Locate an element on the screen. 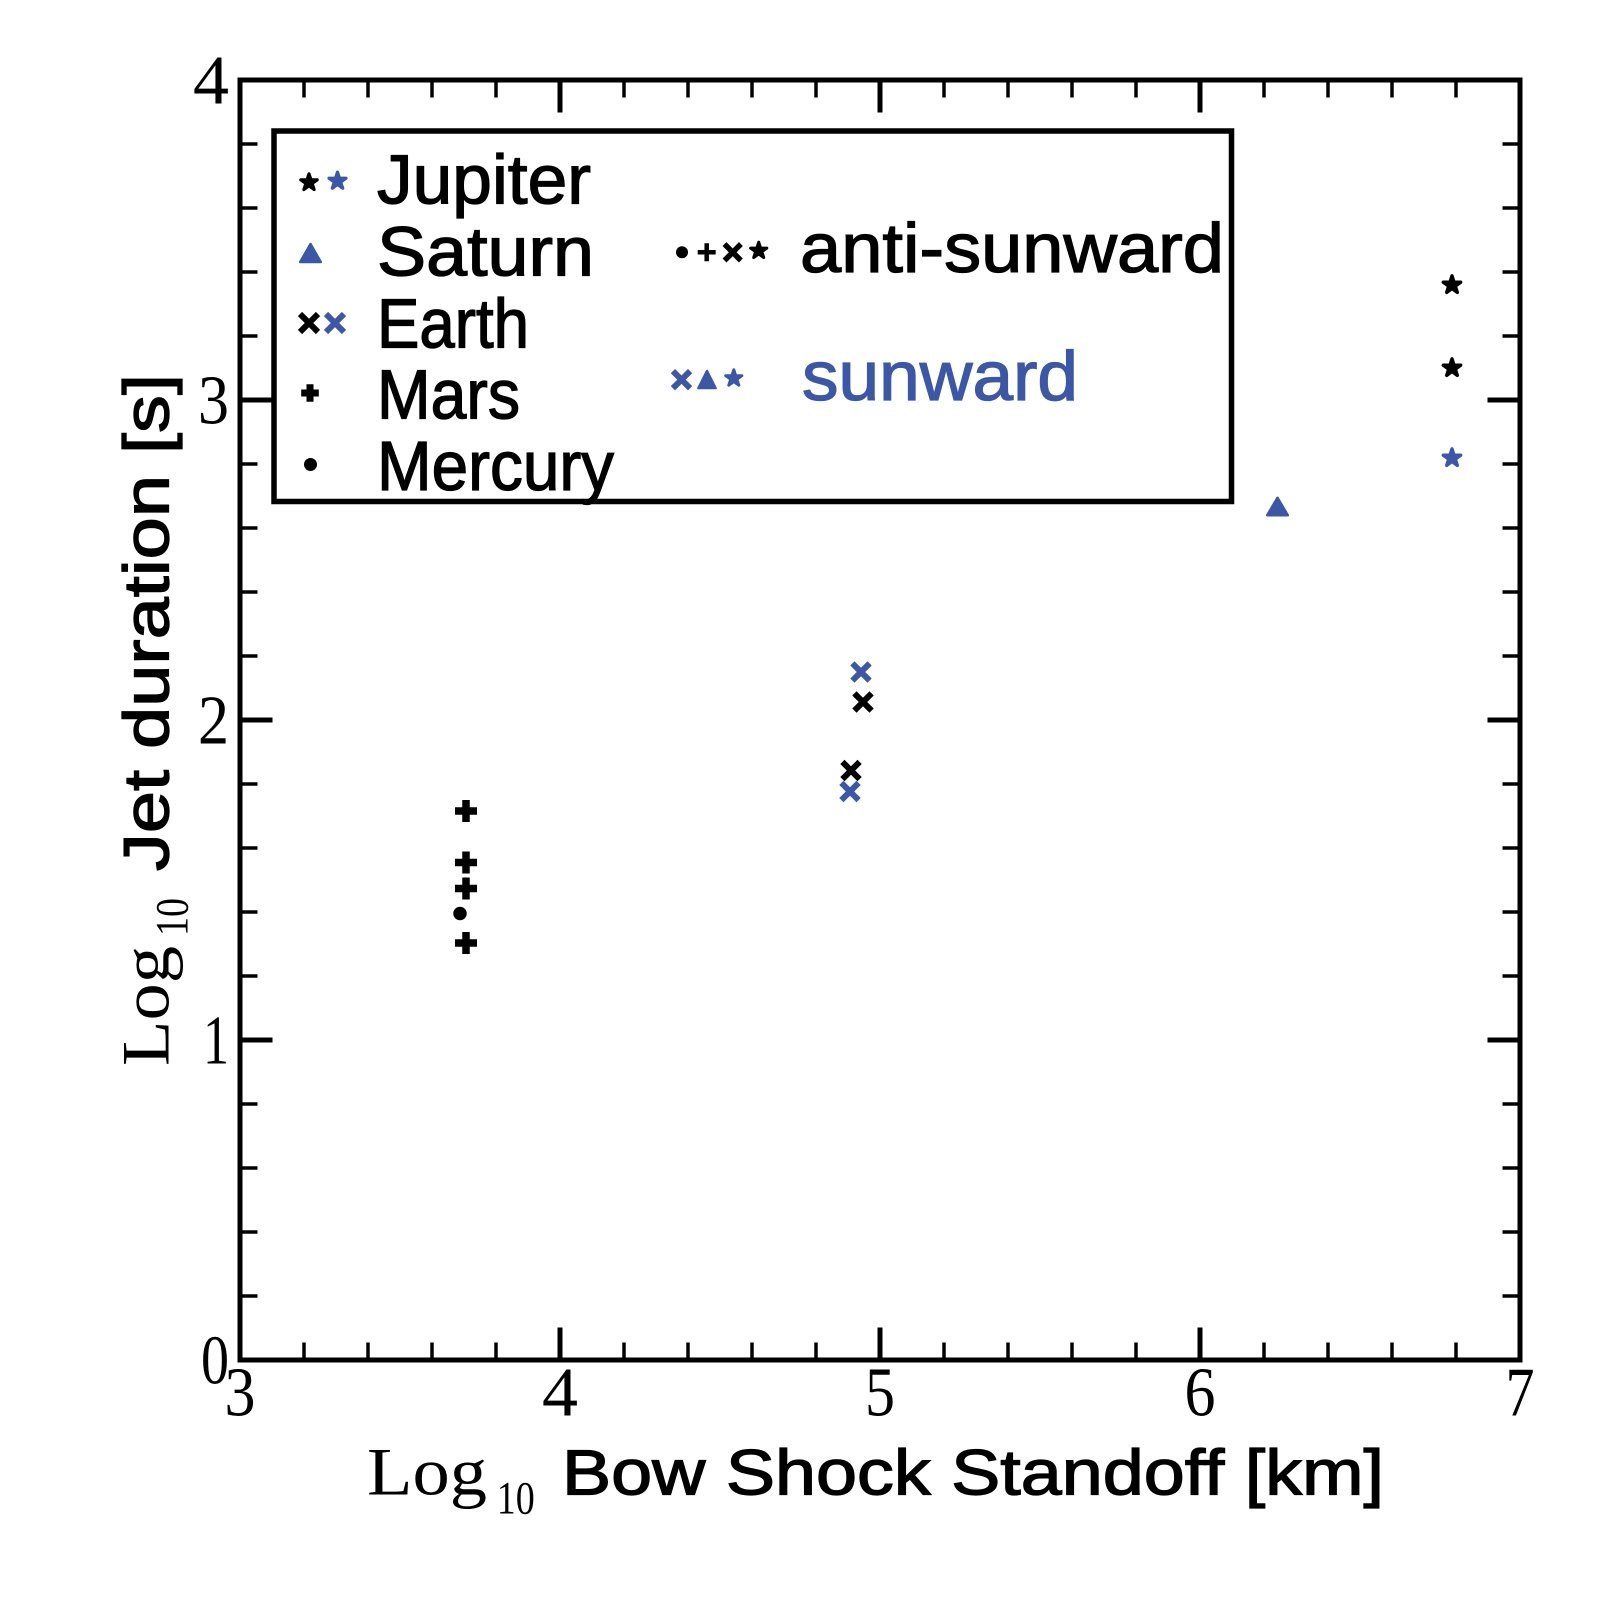  svg-text: Earth is located at coordinates (453, 324).